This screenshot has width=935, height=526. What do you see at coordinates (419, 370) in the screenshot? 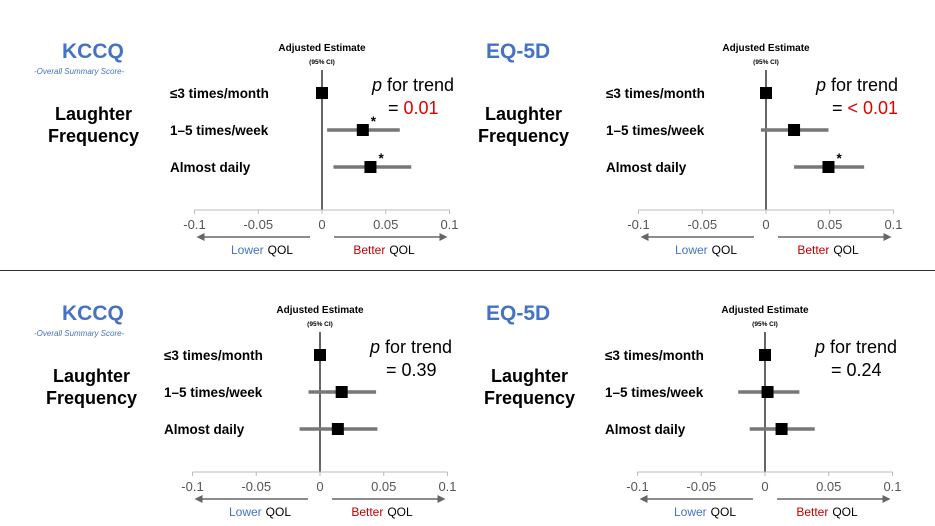
I see `p-trend-value: 0.39` at bounding box center [419, 370].